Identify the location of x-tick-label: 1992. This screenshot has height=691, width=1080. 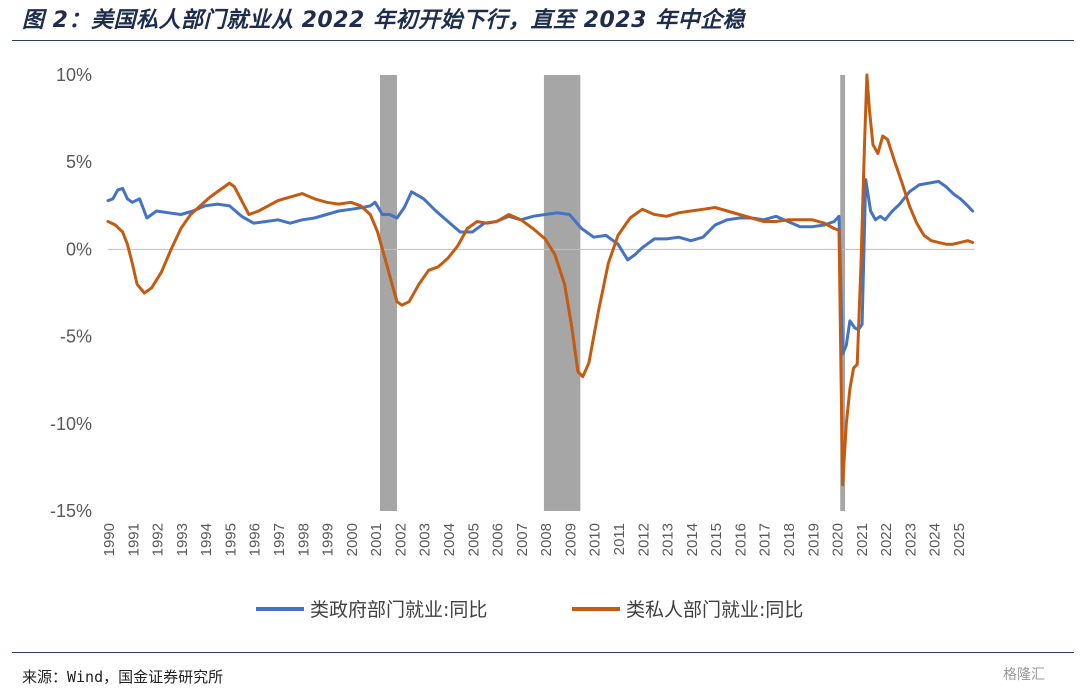
(158, 539).